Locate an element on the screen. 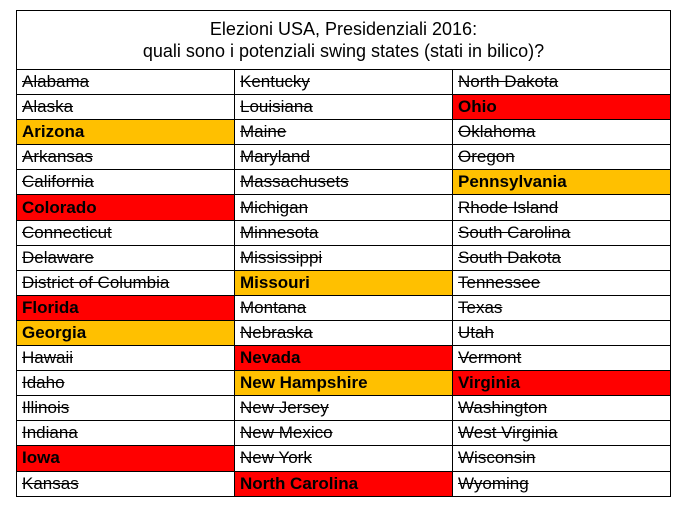 The image size is (685, 510). state-cell: New Jersey is located at coordinates (343, 408).